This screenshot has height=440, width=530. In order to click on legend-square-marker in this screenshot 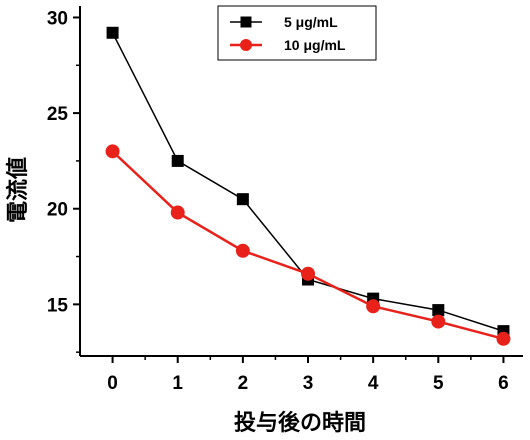, I will do `click(246, 22)`.